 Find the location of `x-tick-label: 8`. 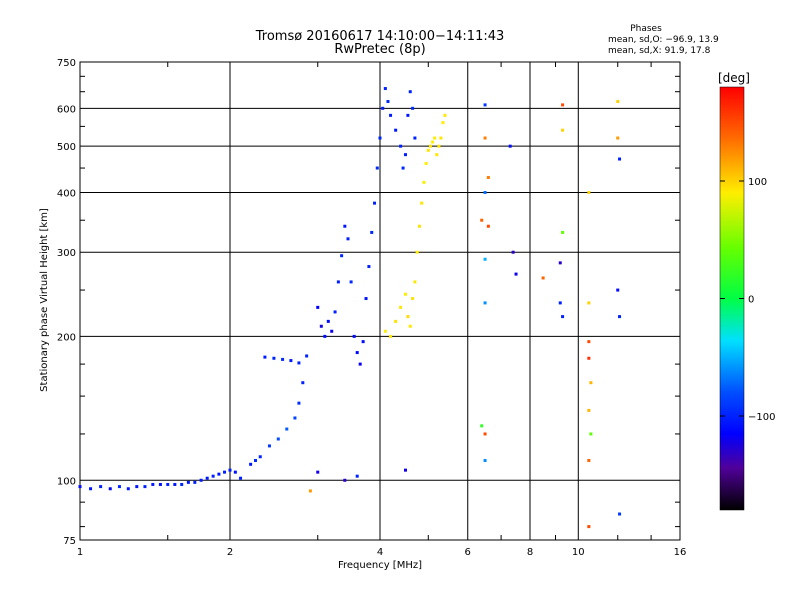

x-tick-label: 8 is located at coordinates (530, 552).